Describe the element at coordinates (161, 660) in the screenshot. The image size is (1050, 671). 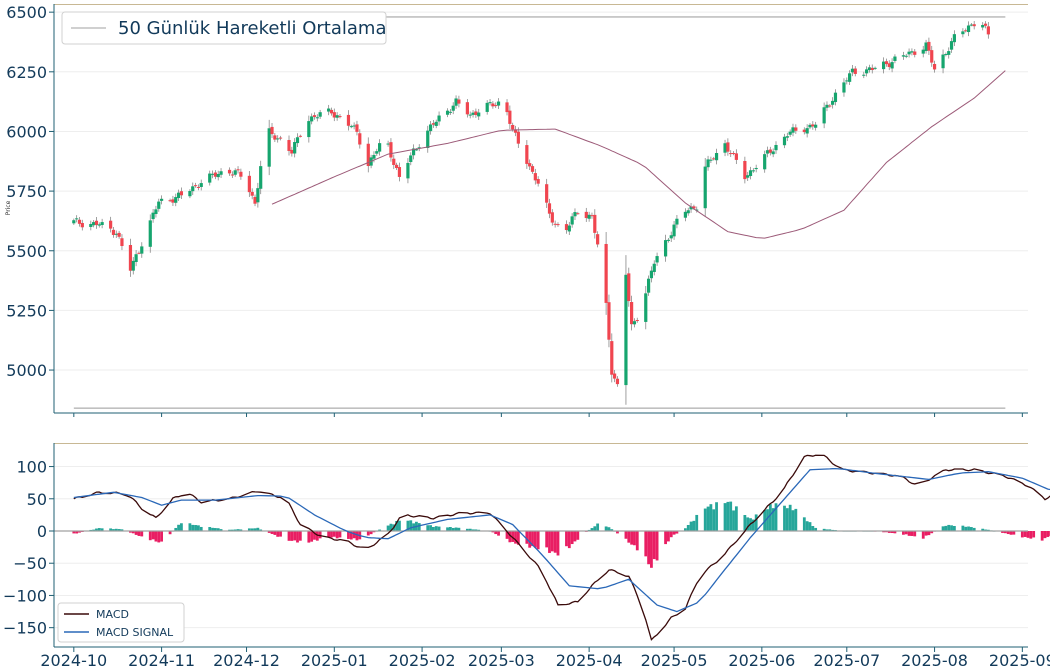
I see `x-tick-label: 2024-11` at that location.